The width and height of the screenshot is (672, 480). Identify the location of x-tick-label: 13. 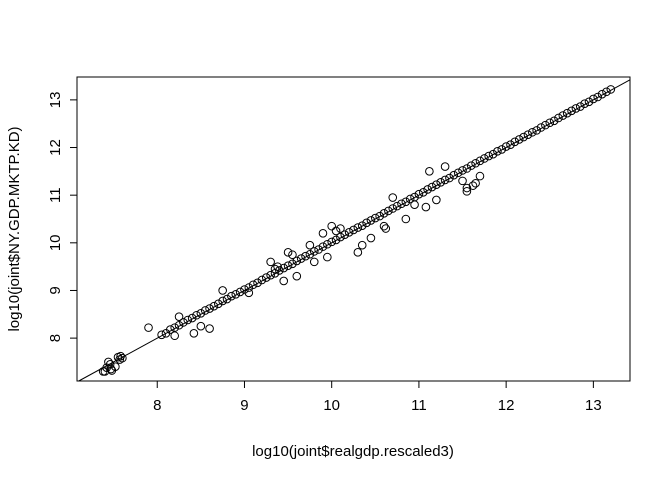
(593, 405).